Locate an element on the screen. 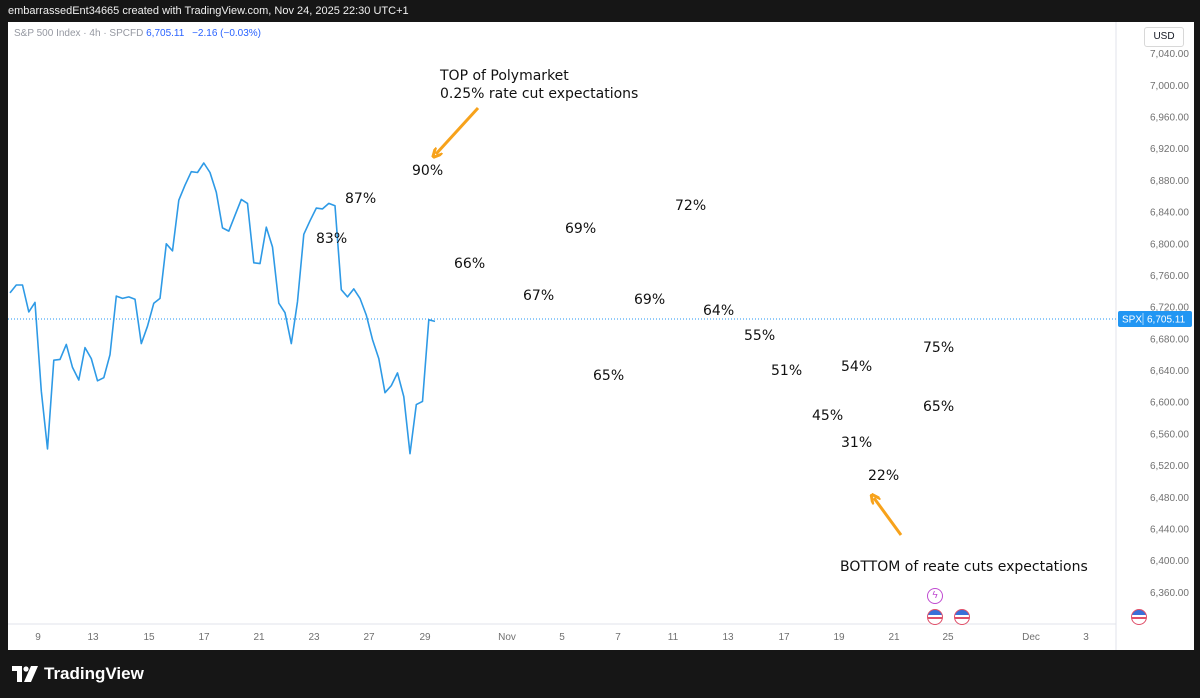  pct-label: 45% is located at coordinates (828, 416).